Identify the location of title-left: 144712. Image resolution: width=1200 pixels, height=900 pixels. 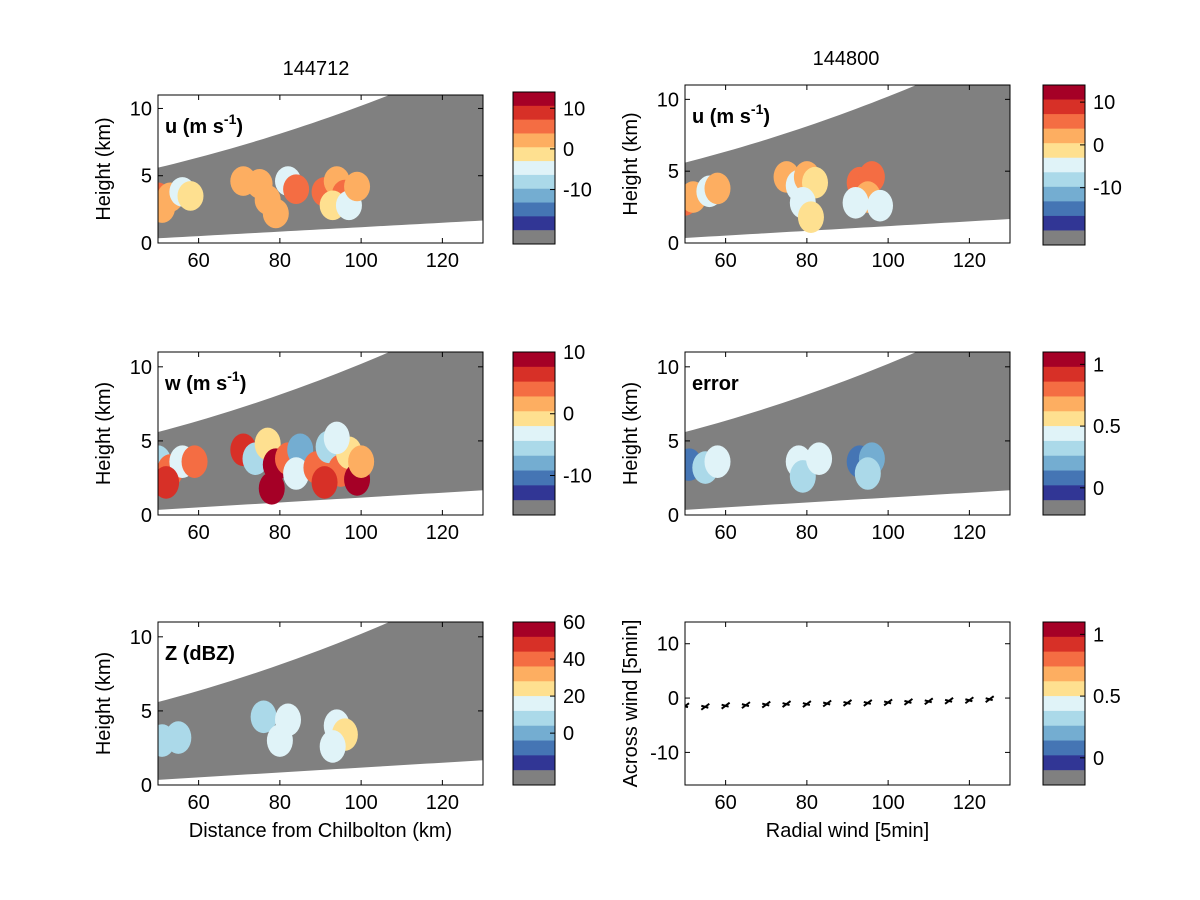
(316, 69).